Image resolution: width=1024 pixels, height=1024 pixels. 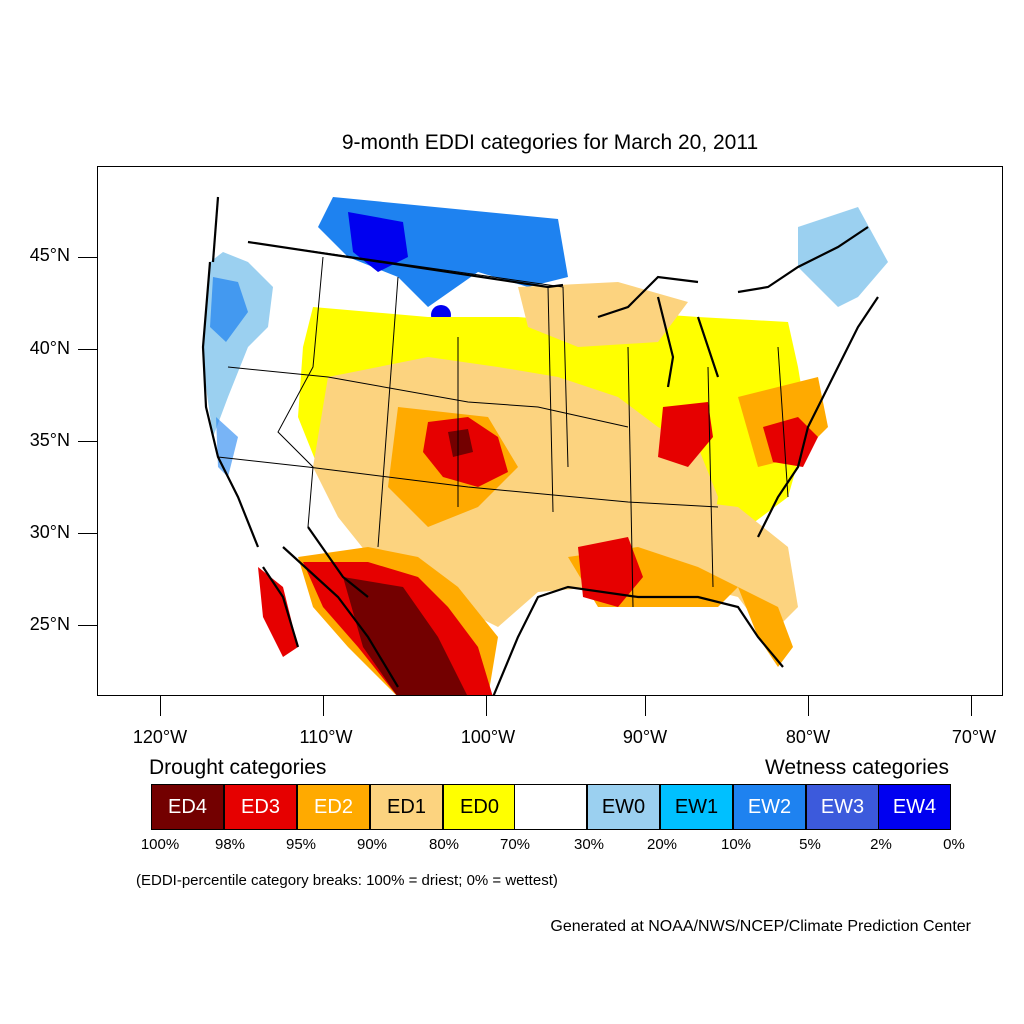 What do you see at coordinates (881, 844) in the screenshot?
I see `break-label: 2%` at bounding box center [881, 844].